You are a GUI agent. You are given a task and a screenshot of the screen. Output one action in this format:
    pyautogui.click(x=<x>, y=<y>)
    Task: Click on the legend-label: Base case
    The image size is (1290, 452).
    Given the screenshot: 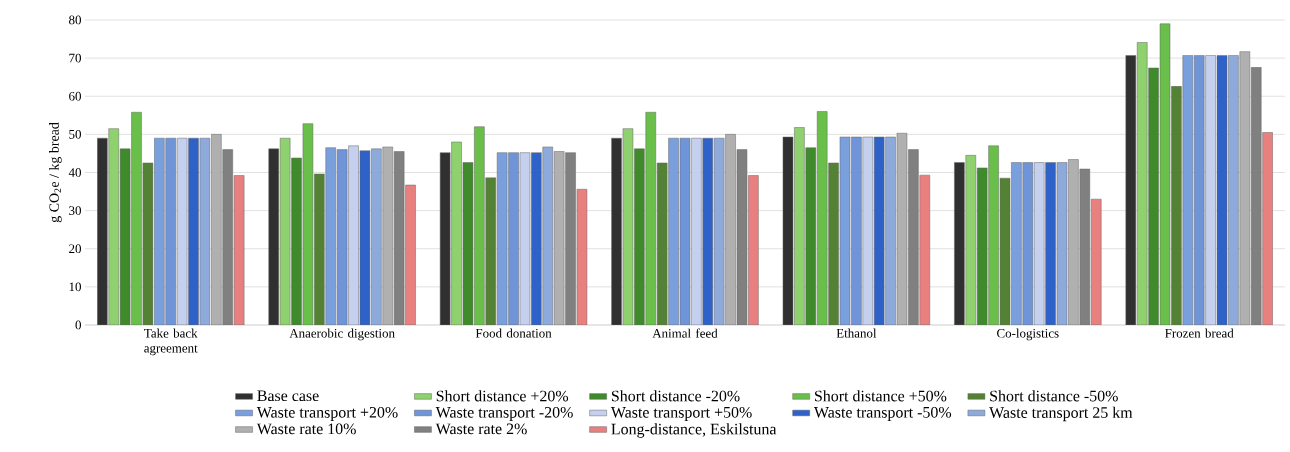 What is the action you would take?
    pyautogui.click(x=288, y=396)
    